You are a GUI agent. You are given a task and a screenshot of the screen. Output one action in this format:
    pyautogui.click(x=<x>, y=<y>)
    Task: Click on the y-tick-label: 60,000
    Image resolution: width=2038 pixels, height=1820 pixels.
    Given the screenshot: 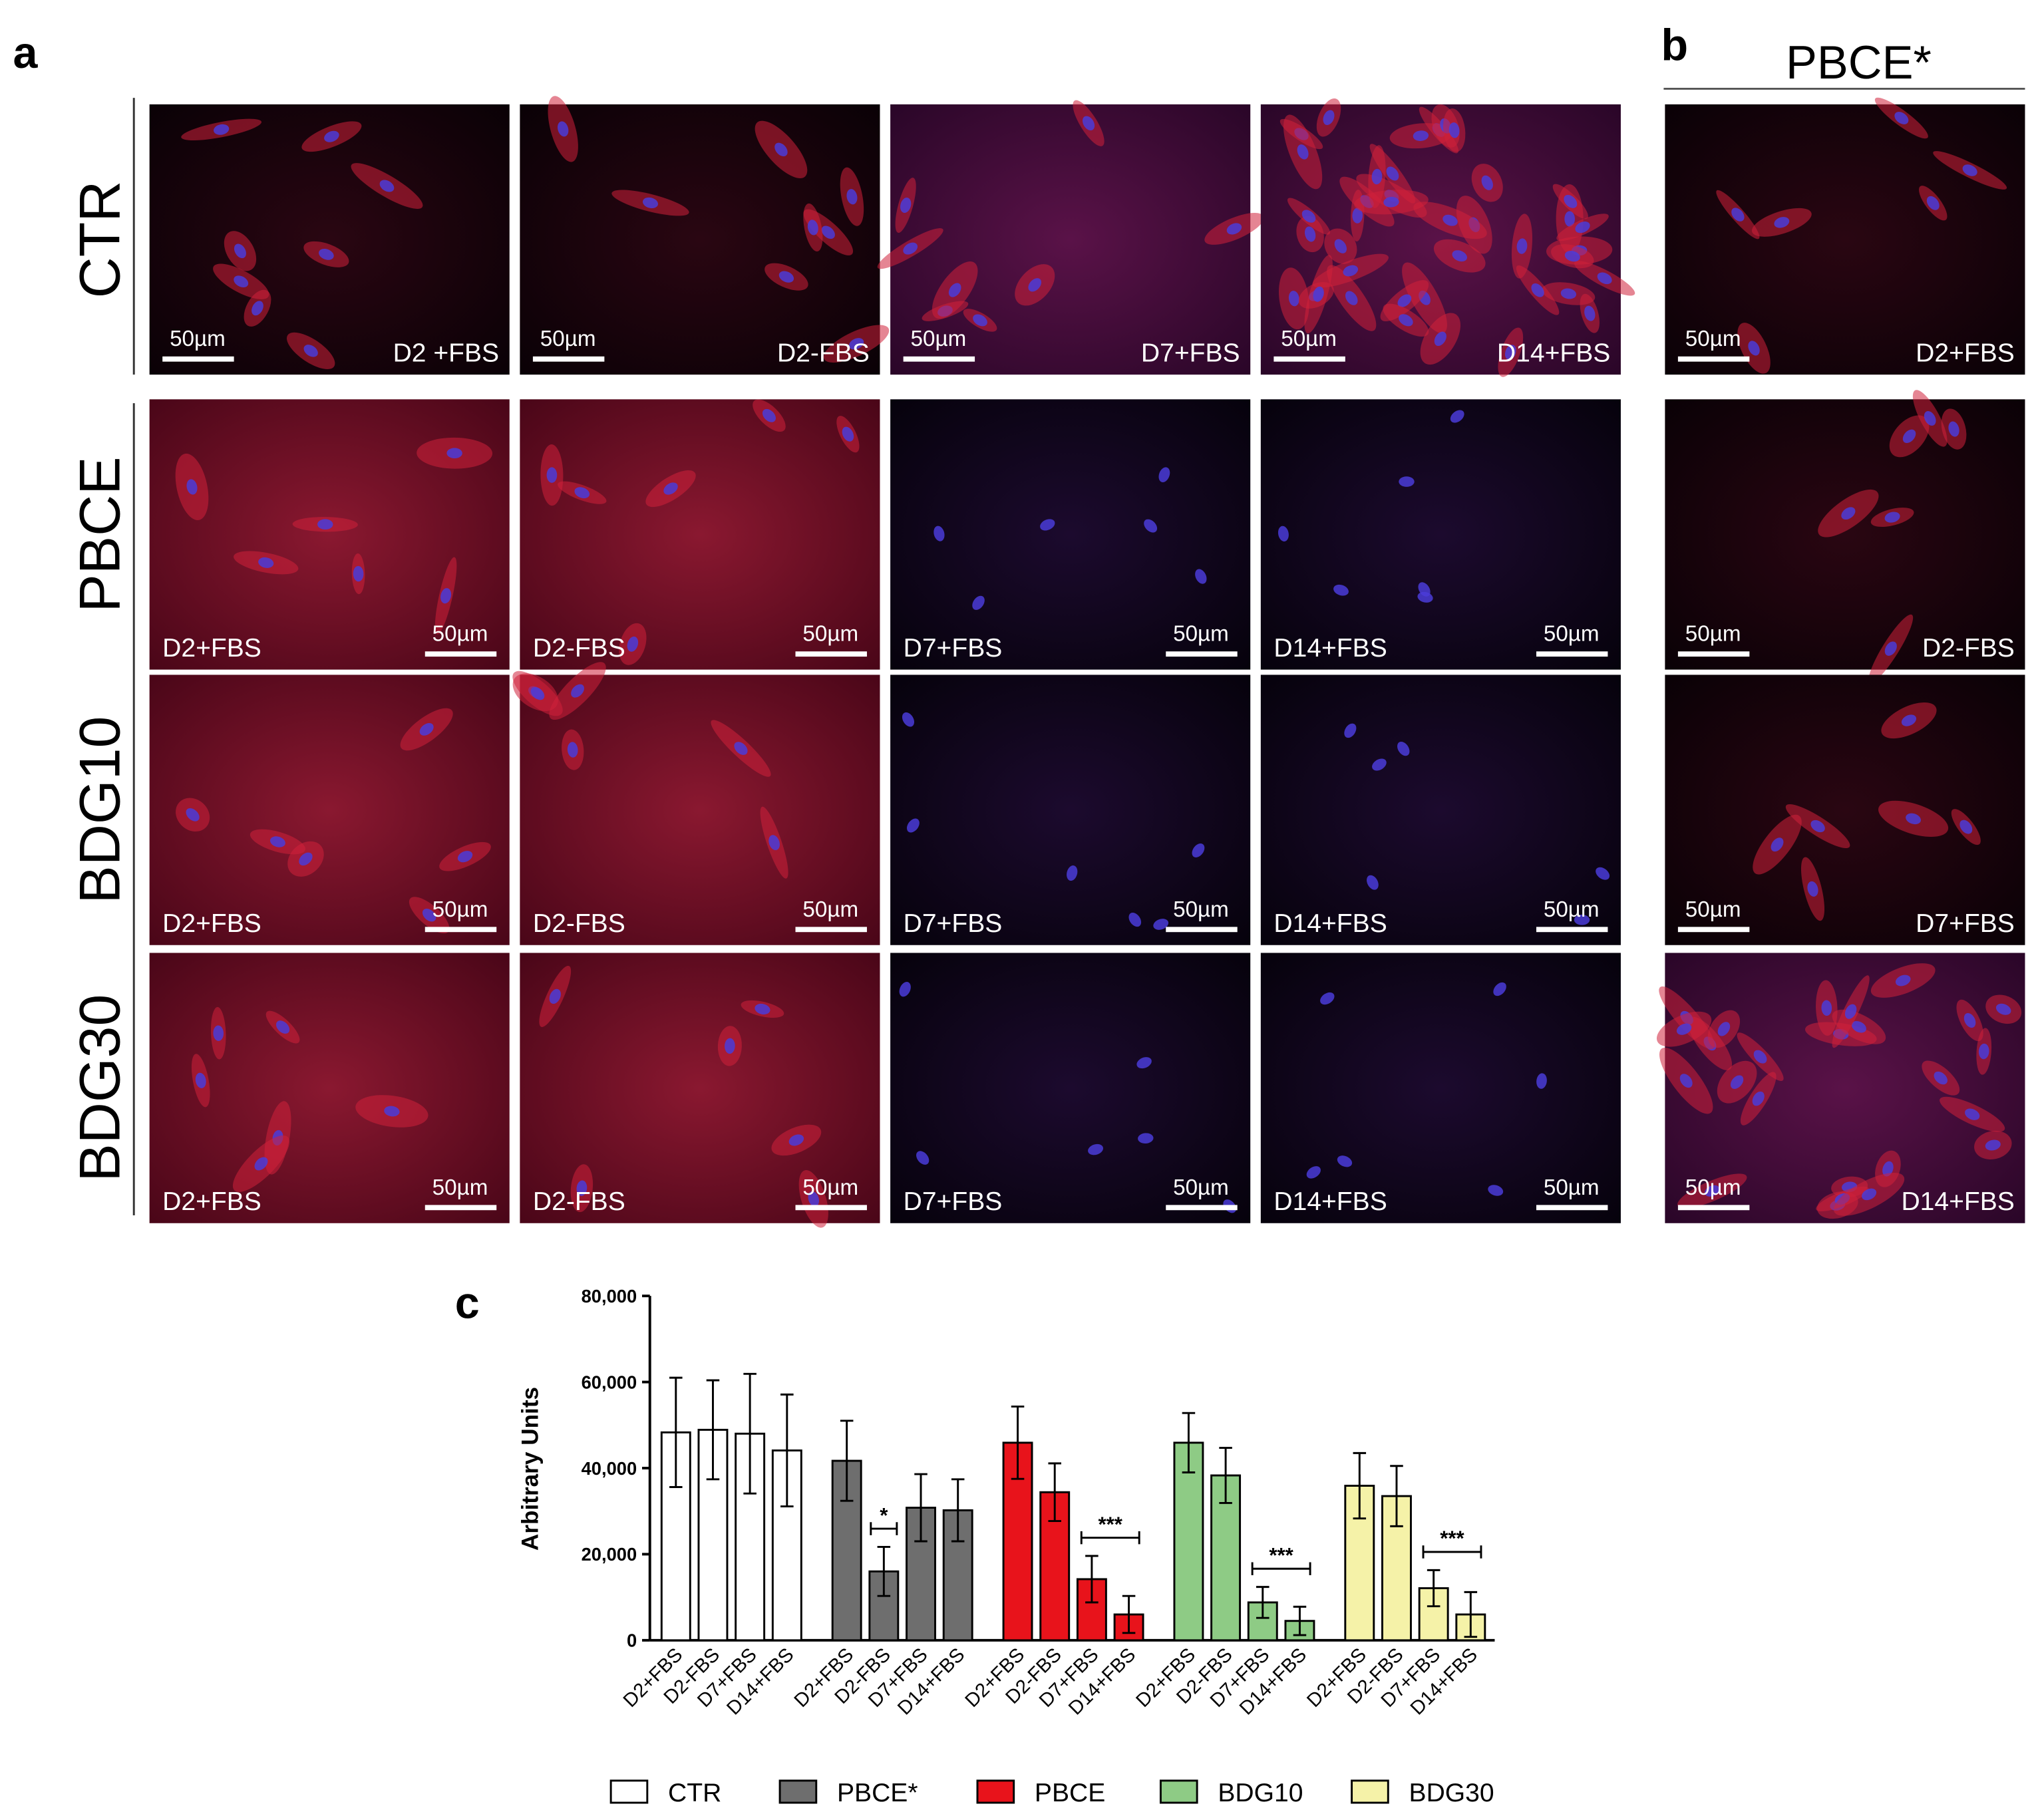 What is the action you would take?
    pyautogui.click(x=609, y=1382)
    